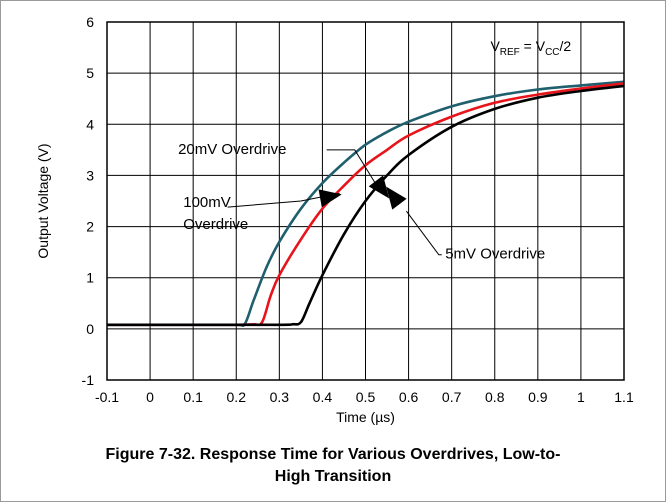 Image resolution: width=666 pixels, height=502 pixels. What do you see at coordinates (90, 329) in the screenshot?
I see `y-tick-label: 0` at bounding box center [90, 329].